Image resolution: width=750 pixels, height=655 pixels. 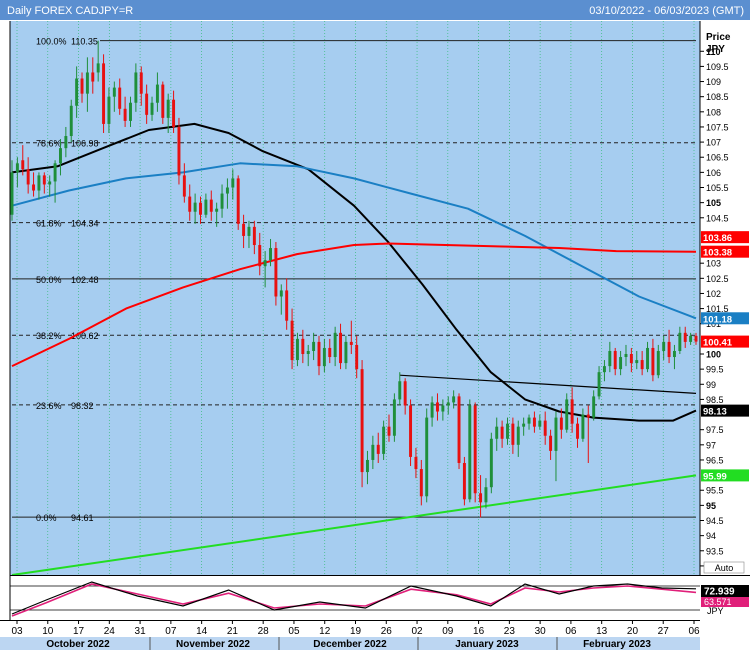 What do you see at coordinates (715, 49) in the screenshot?
I see `price-axis-unit: JPY` at bounding box center [715, 49].